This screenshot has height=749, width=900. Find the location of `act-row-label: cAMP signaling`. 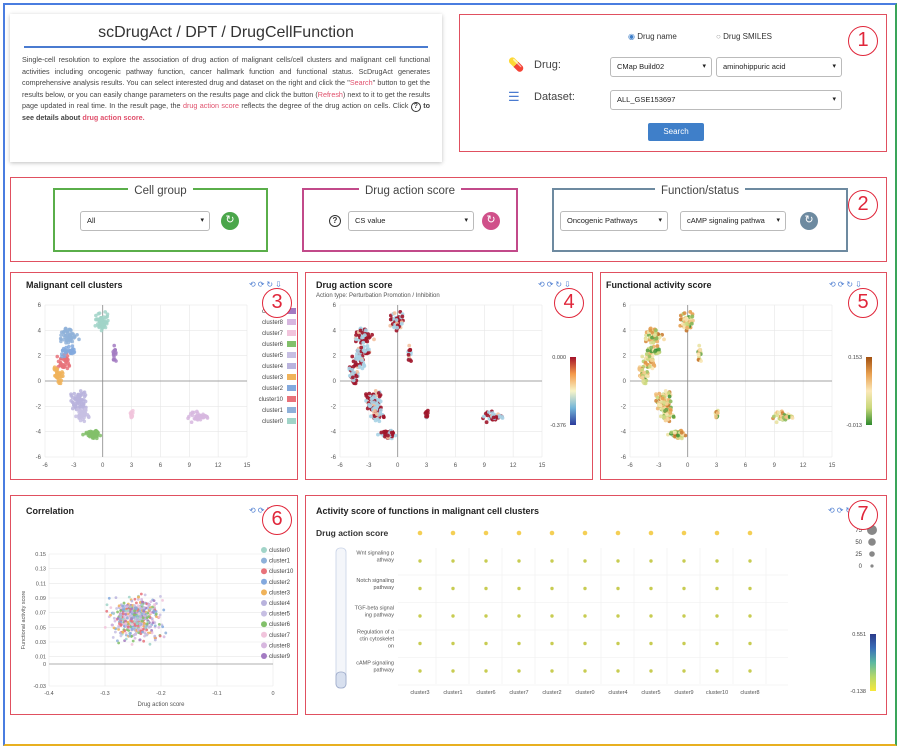

act-row-label: cAMP signaling is located at coordinates (375, 664).